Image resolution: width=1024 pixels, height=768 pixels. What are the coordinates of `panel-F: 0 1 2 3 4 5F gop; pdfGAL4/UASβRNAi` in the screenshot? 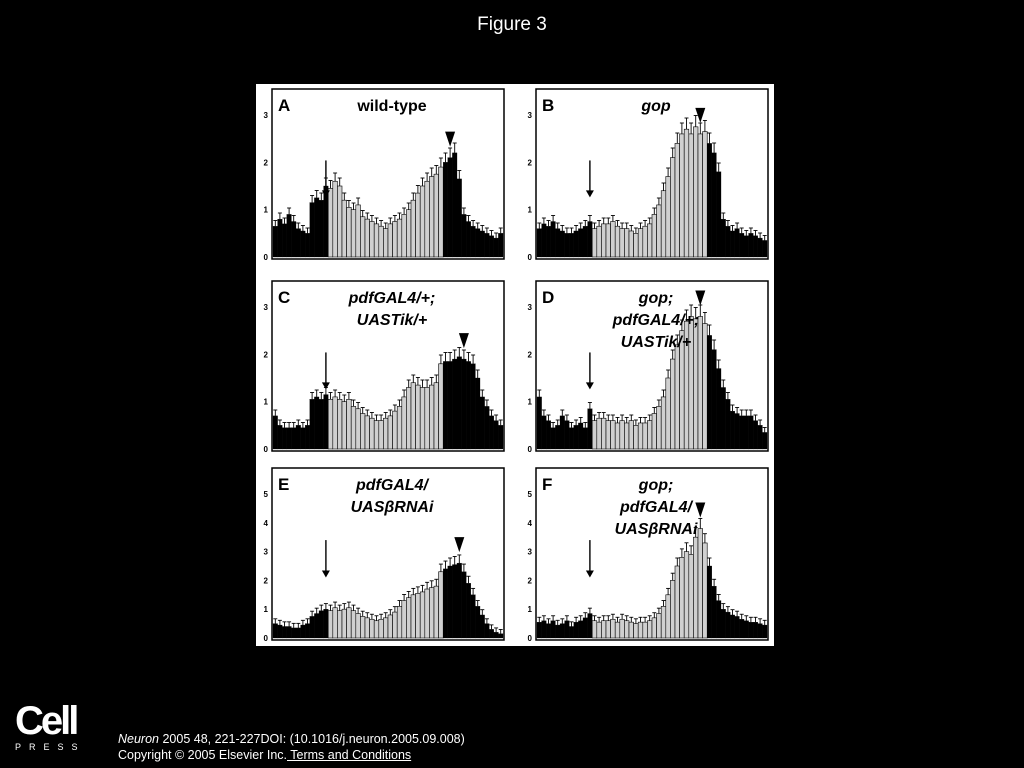 It's located at (648, 555).